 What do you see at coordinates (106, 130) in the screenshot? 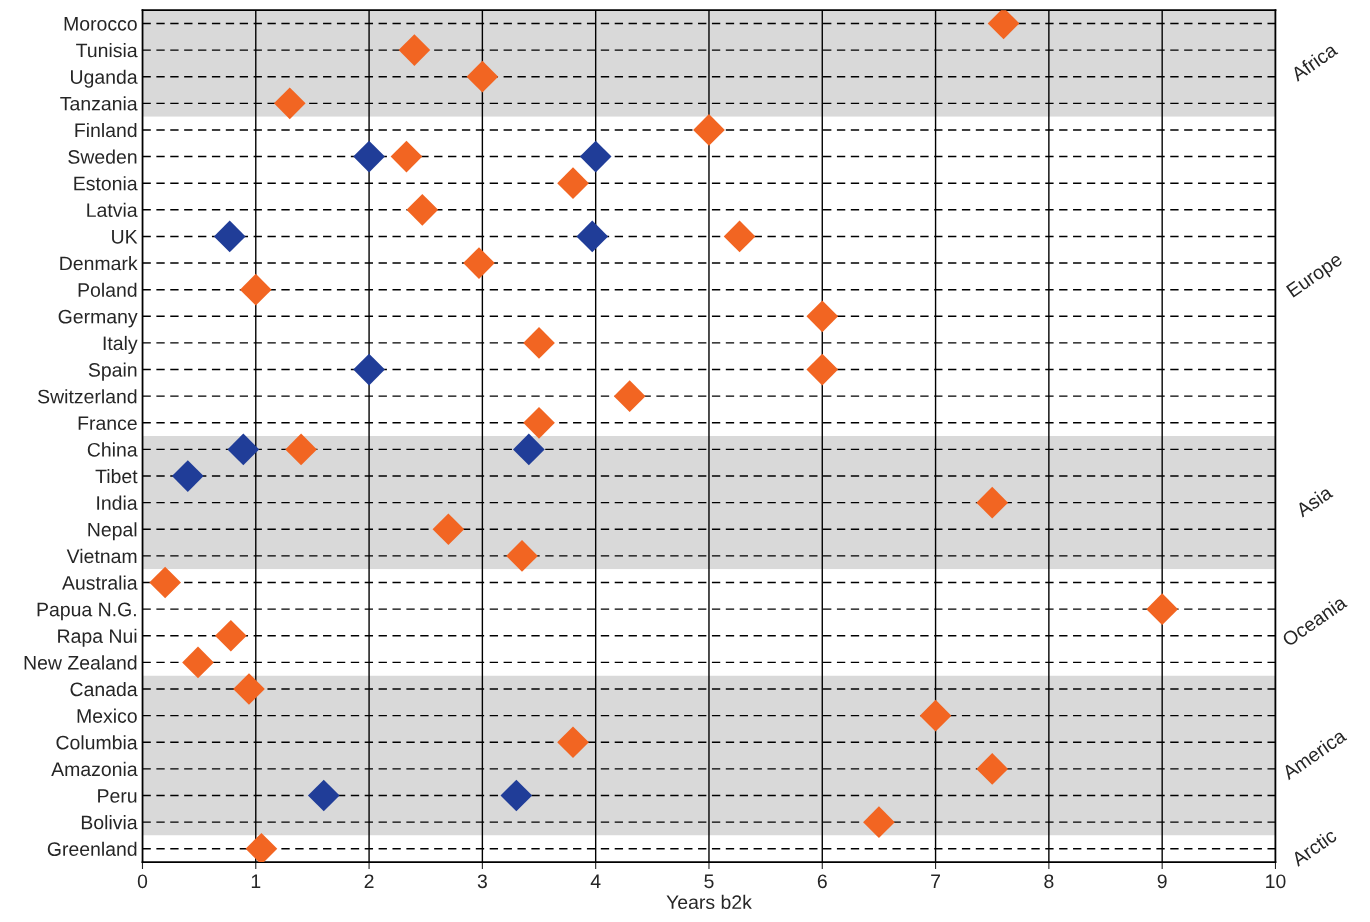
I see `y-tick-label: Finland` at bounding box center [106, 130].